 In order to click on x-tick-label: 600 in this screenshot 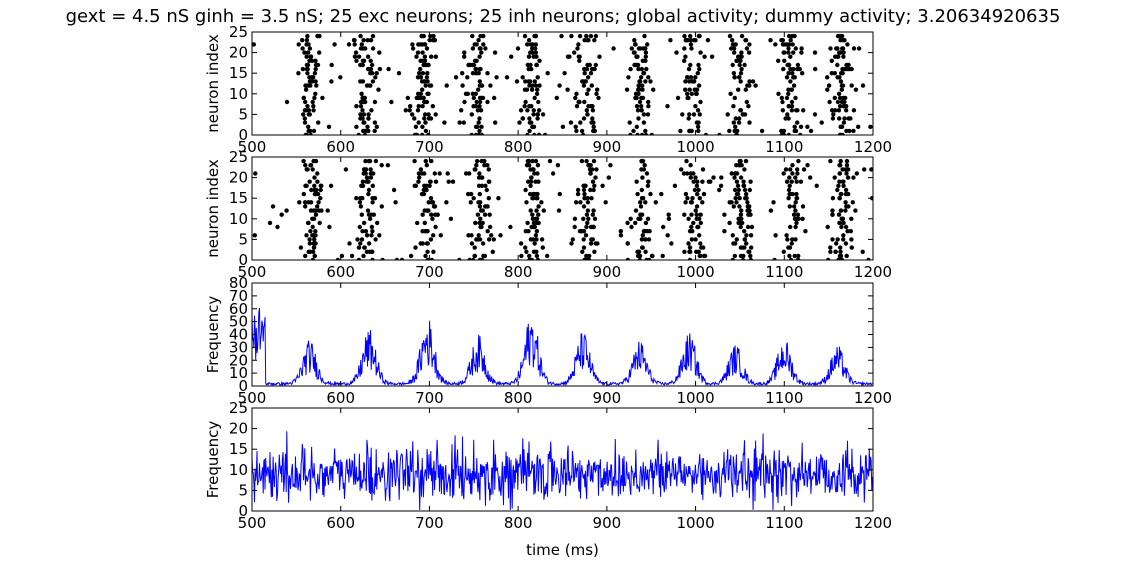, I will do `click(340, 398)`.